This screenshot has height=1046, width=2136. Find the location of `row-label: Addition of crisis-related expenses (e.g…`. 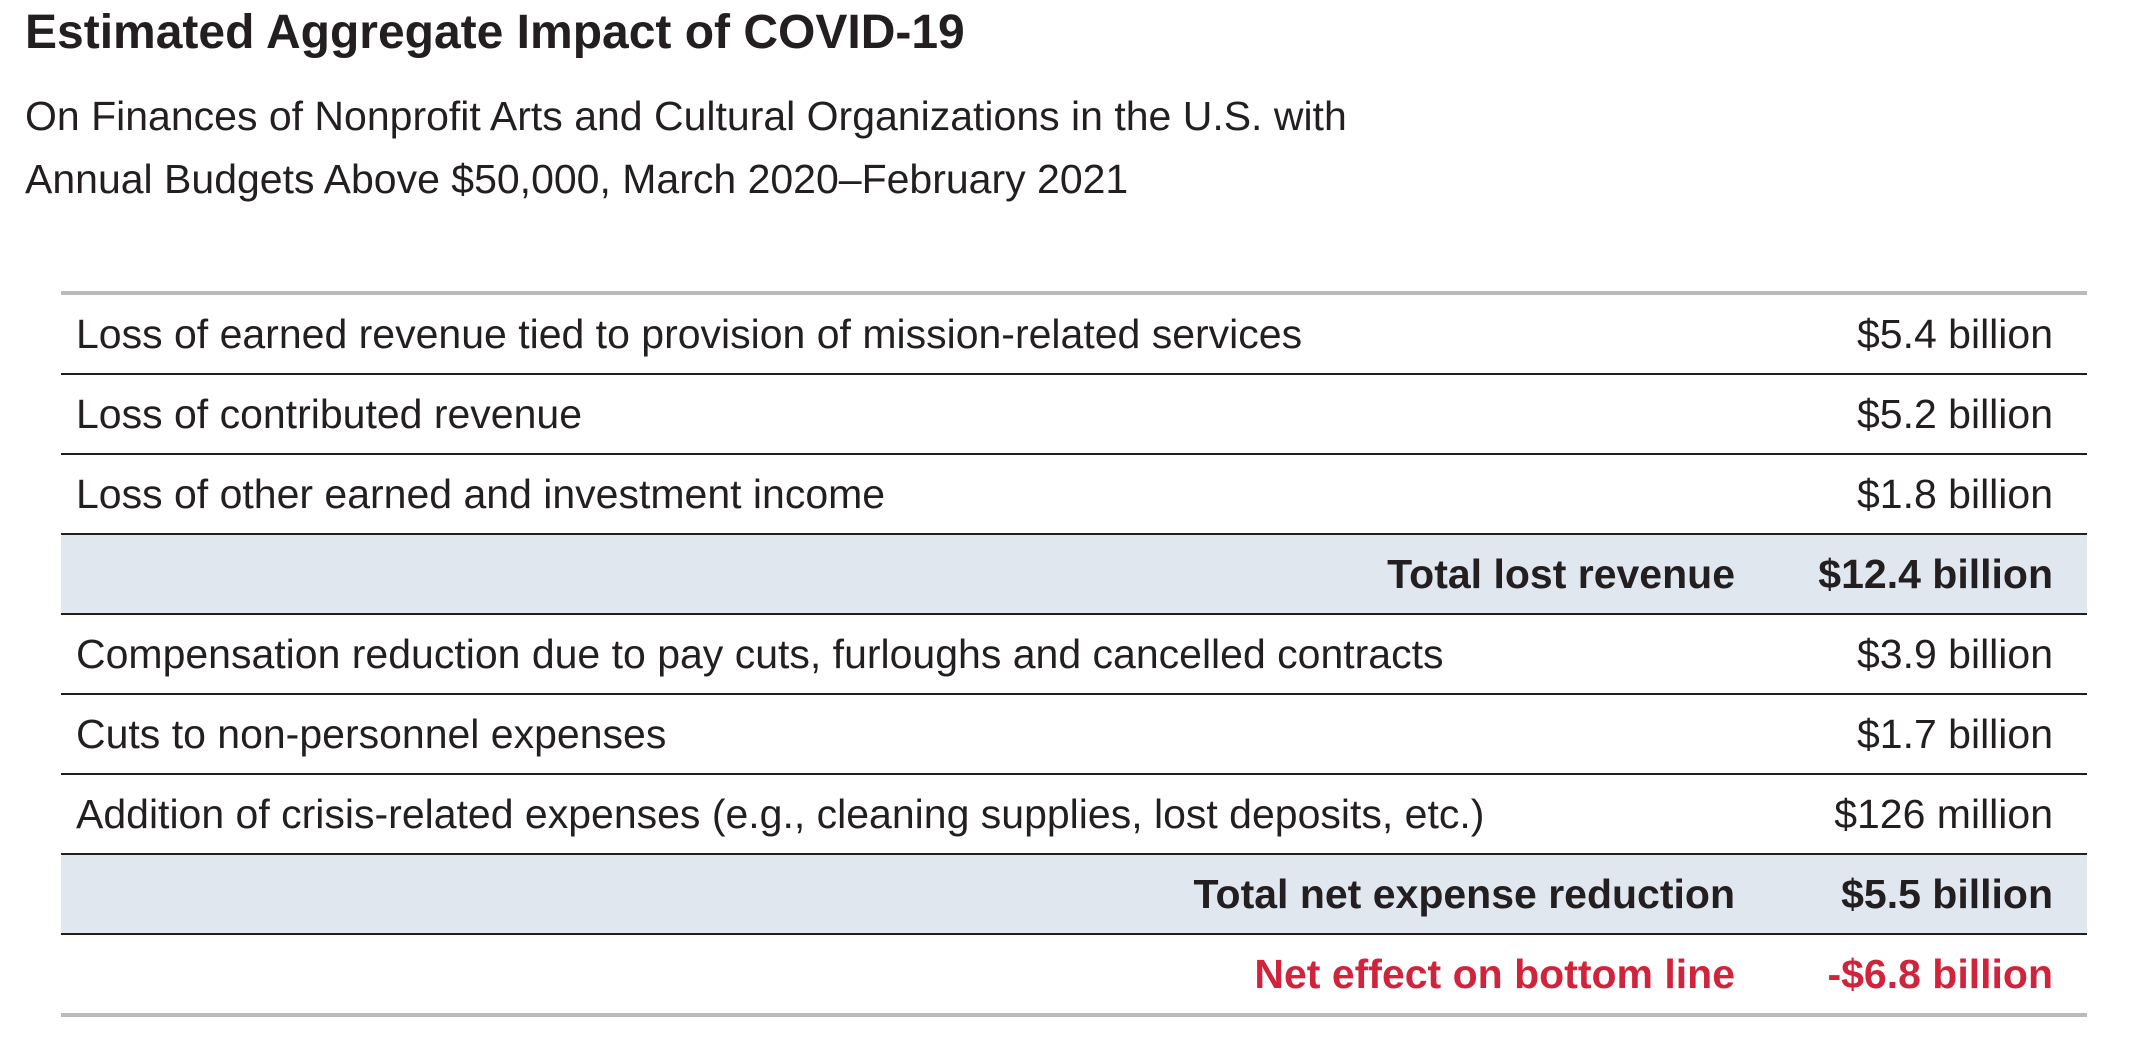

row-label: Addition of crisis-related expenses (e.g… is located at coordinates (780, 814).